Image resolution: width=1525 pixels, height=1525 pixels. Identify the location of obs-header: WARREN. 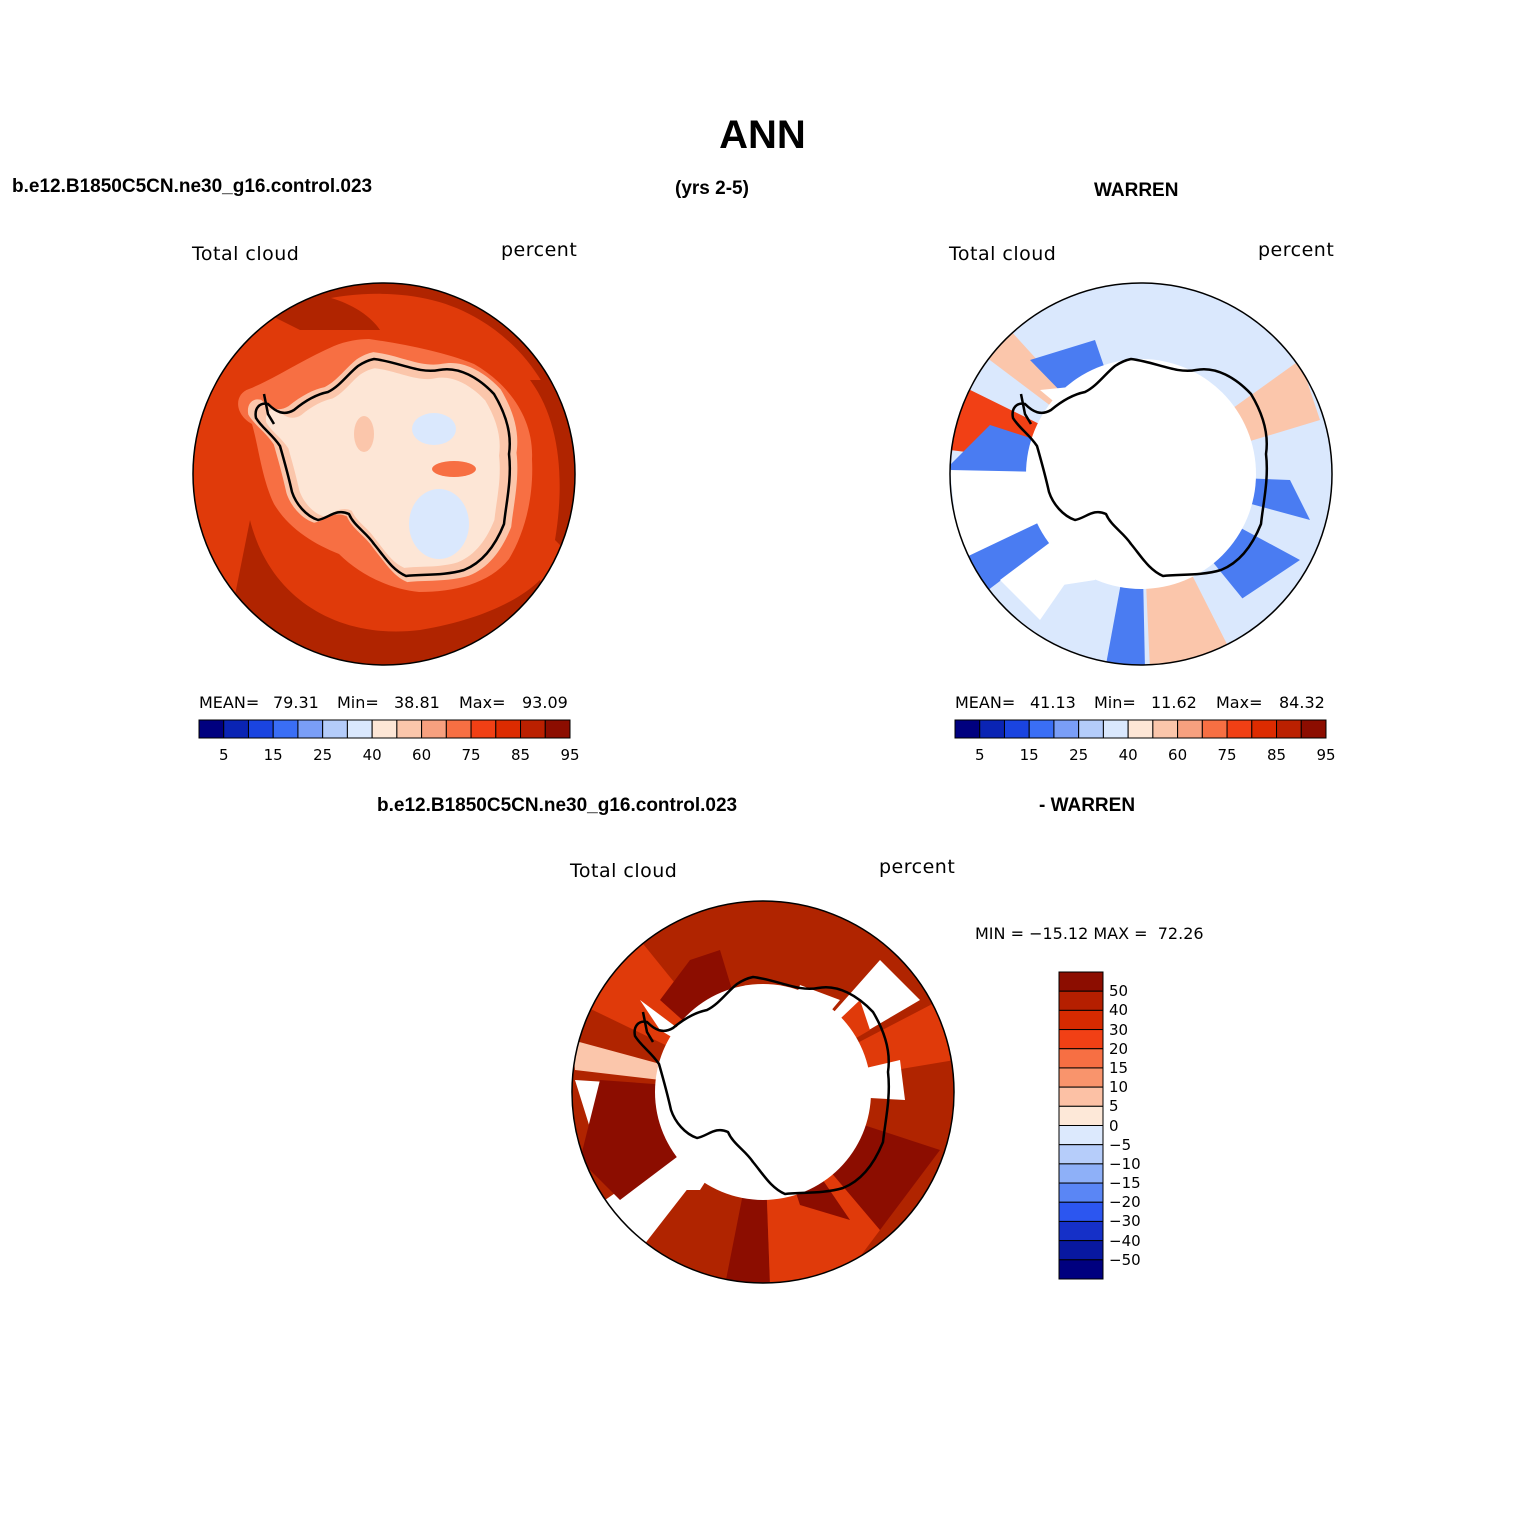
(1136, 190).